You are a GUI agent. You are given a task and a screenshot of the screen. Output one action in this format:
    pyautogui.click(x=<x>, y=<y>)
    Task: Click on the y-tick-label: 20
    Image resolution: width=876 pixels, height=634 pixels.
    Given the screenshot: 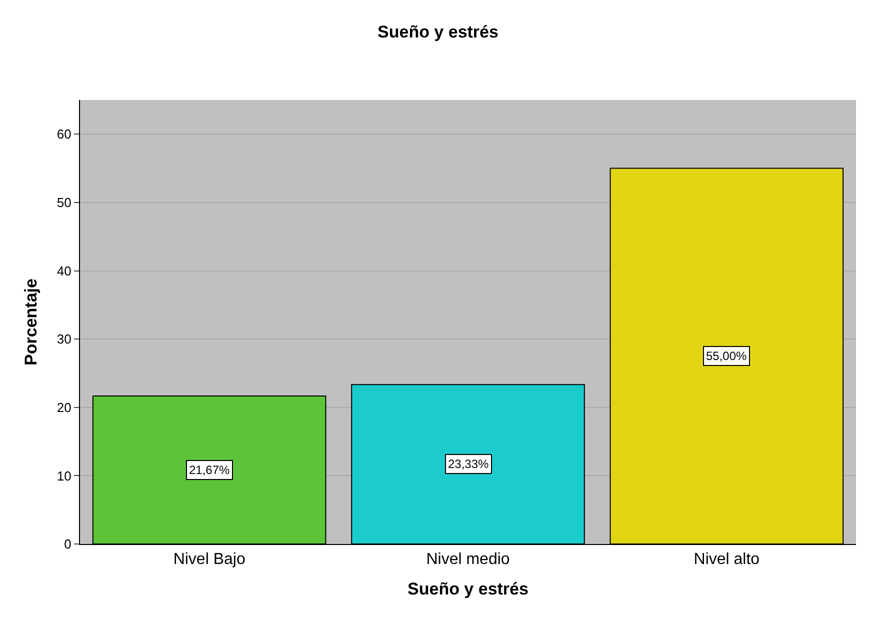 What is the action you would take?
    pyautogui.click(x=64, y=407)
    